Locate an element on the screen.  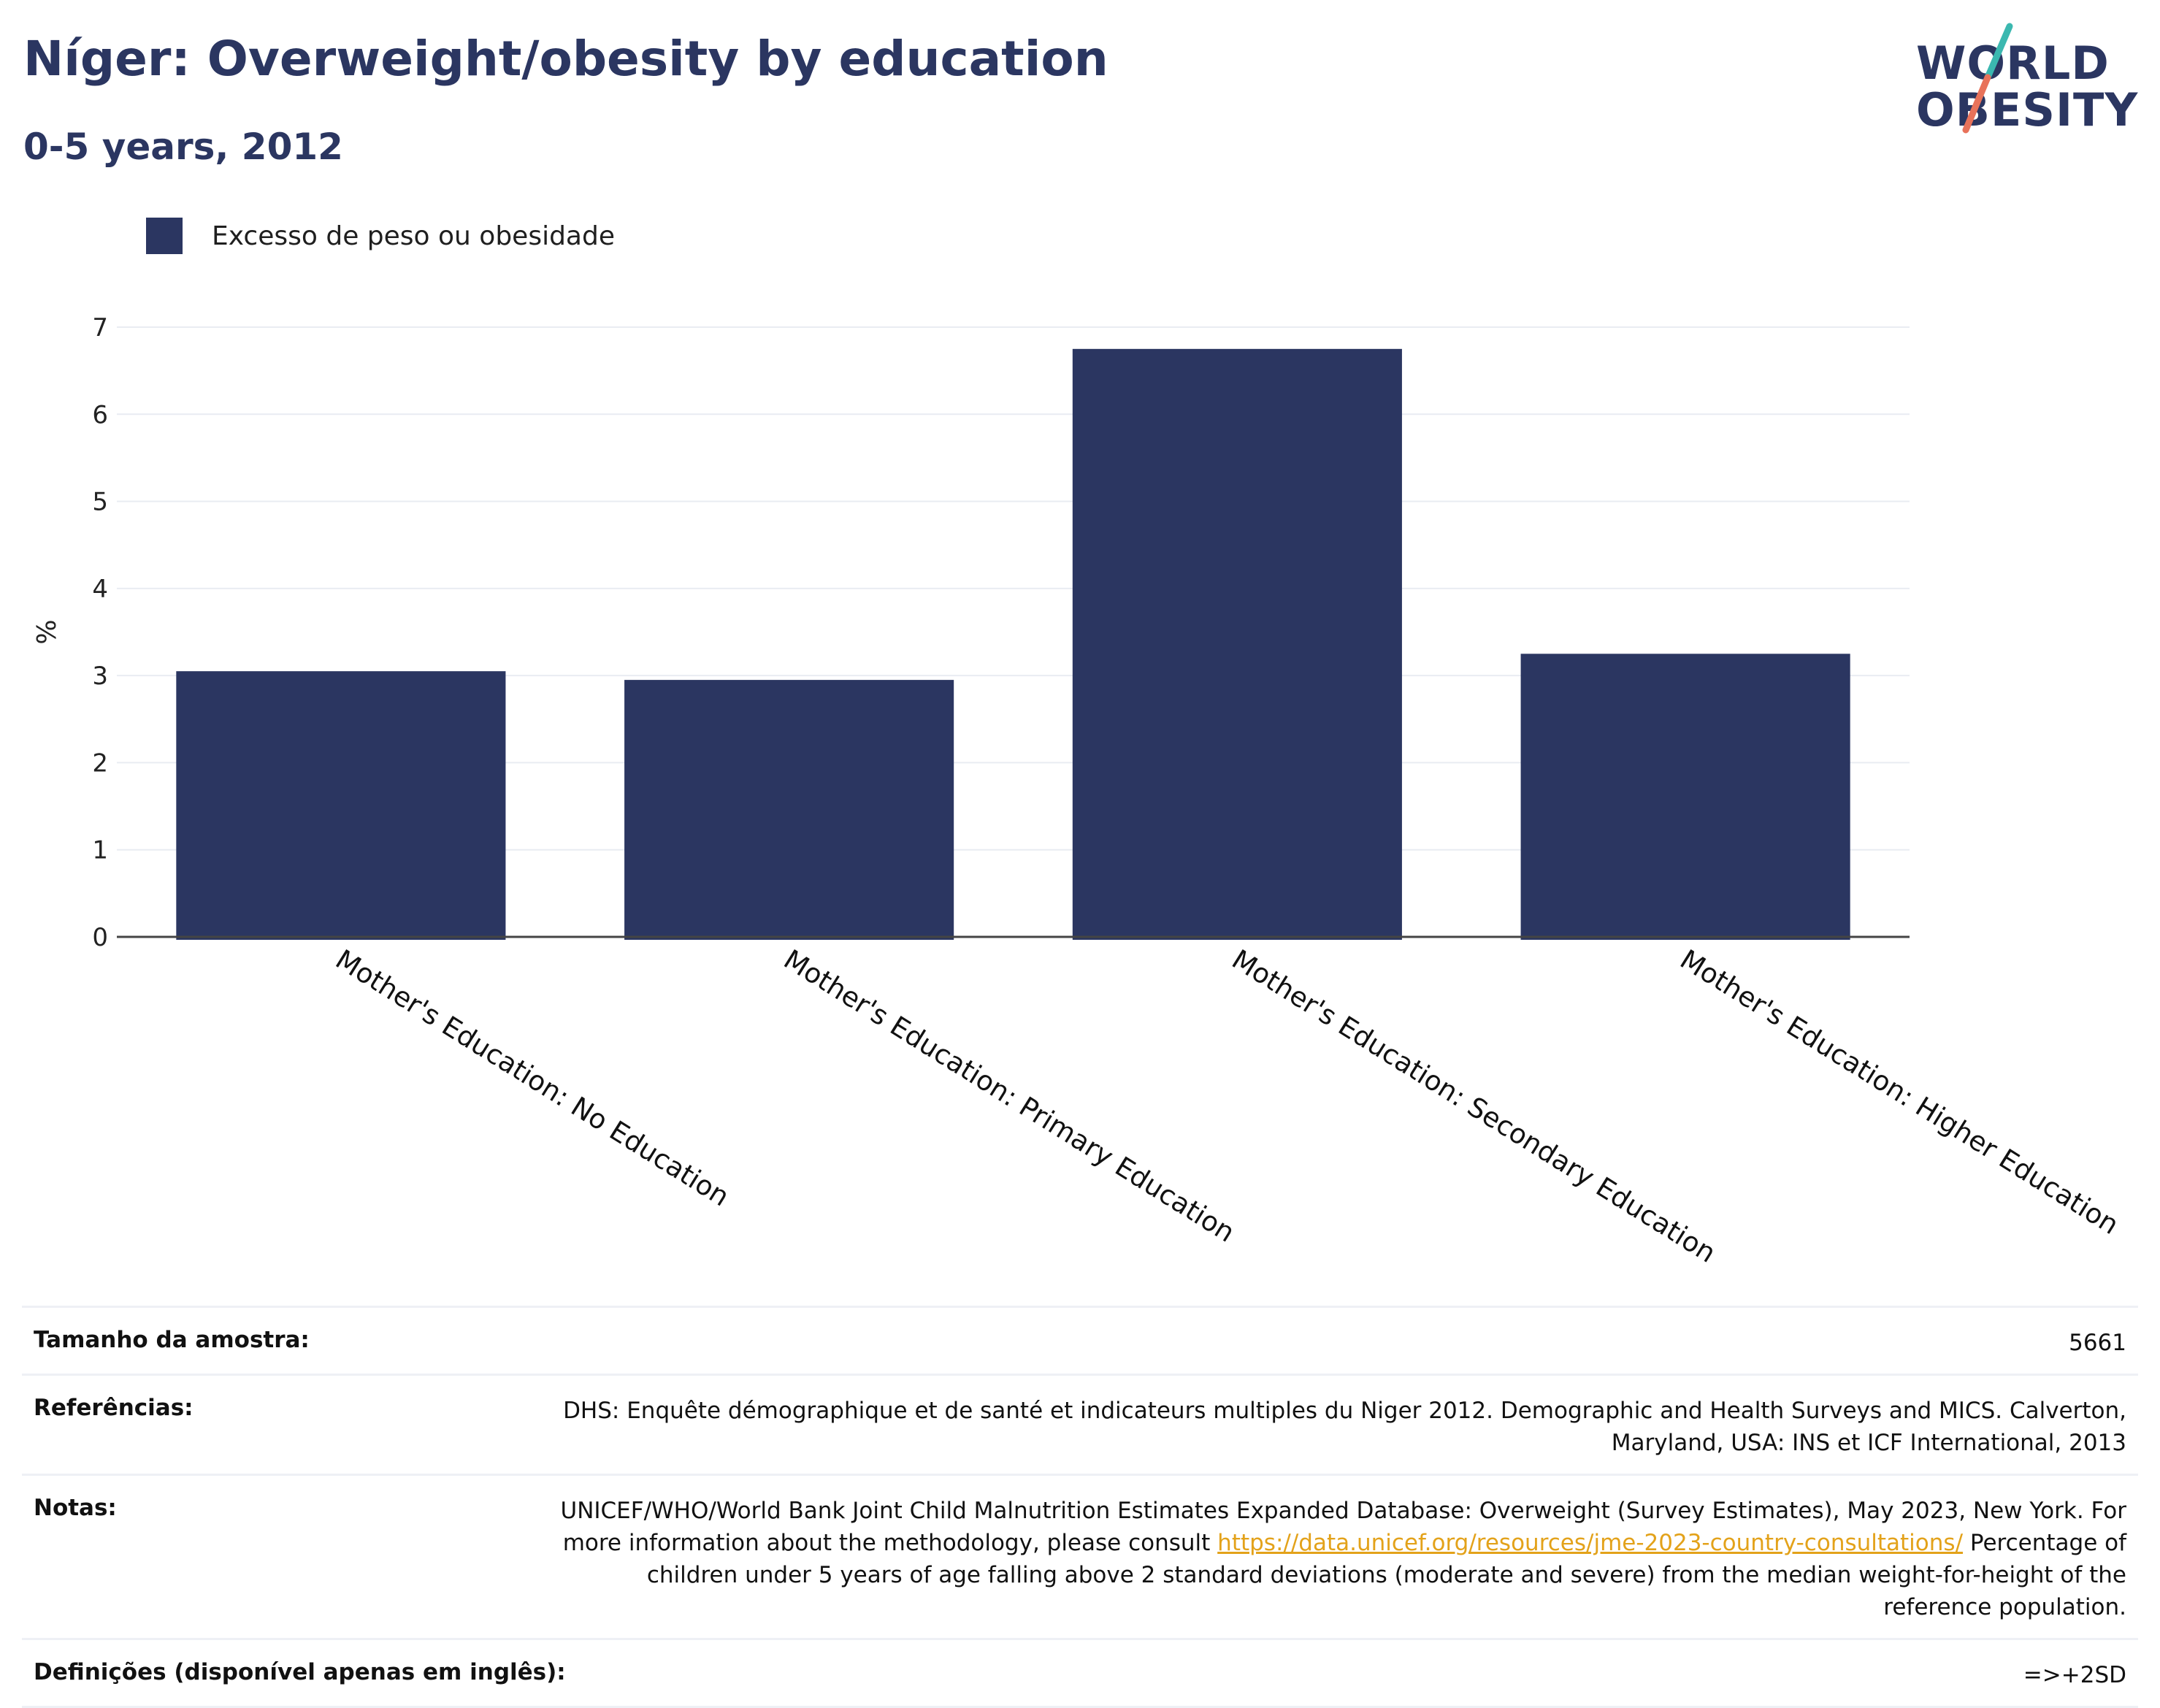
x-tick-label: Mother's Education: Primary Education is located at coordinates (1009, 1096).